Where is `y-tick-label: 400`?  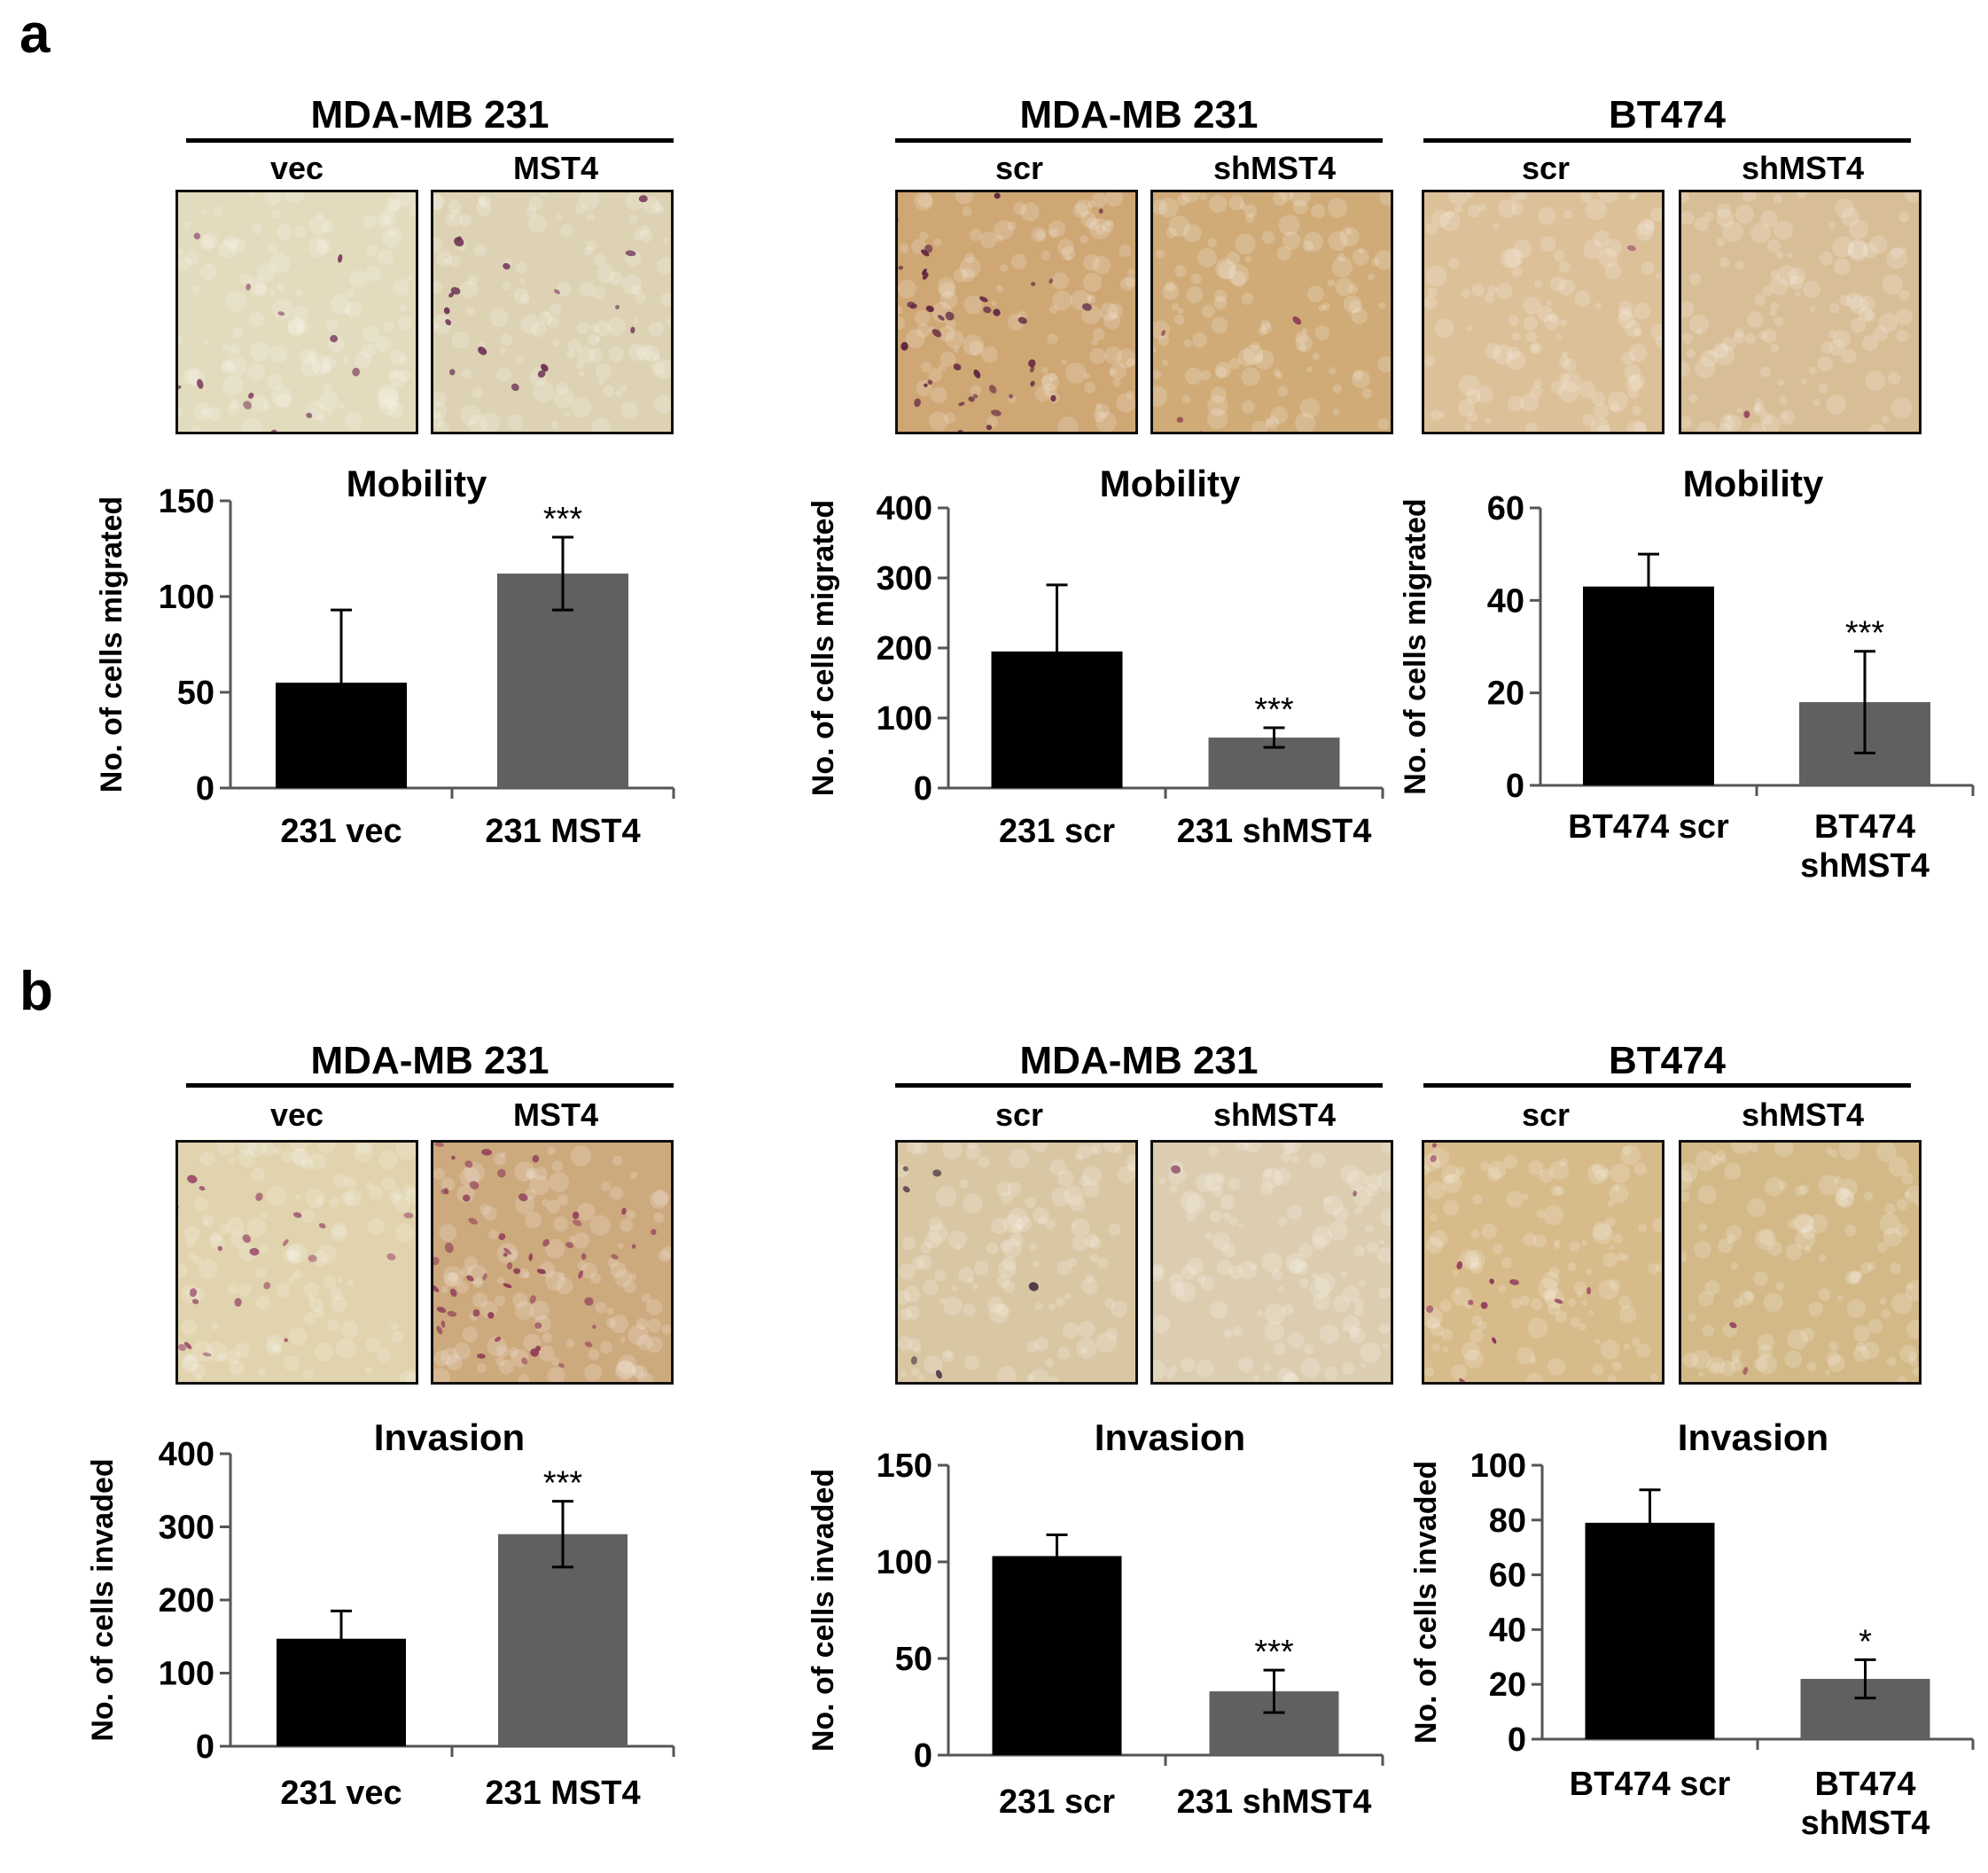 y-tick-label: 400 is located at coordinates (905, 508).